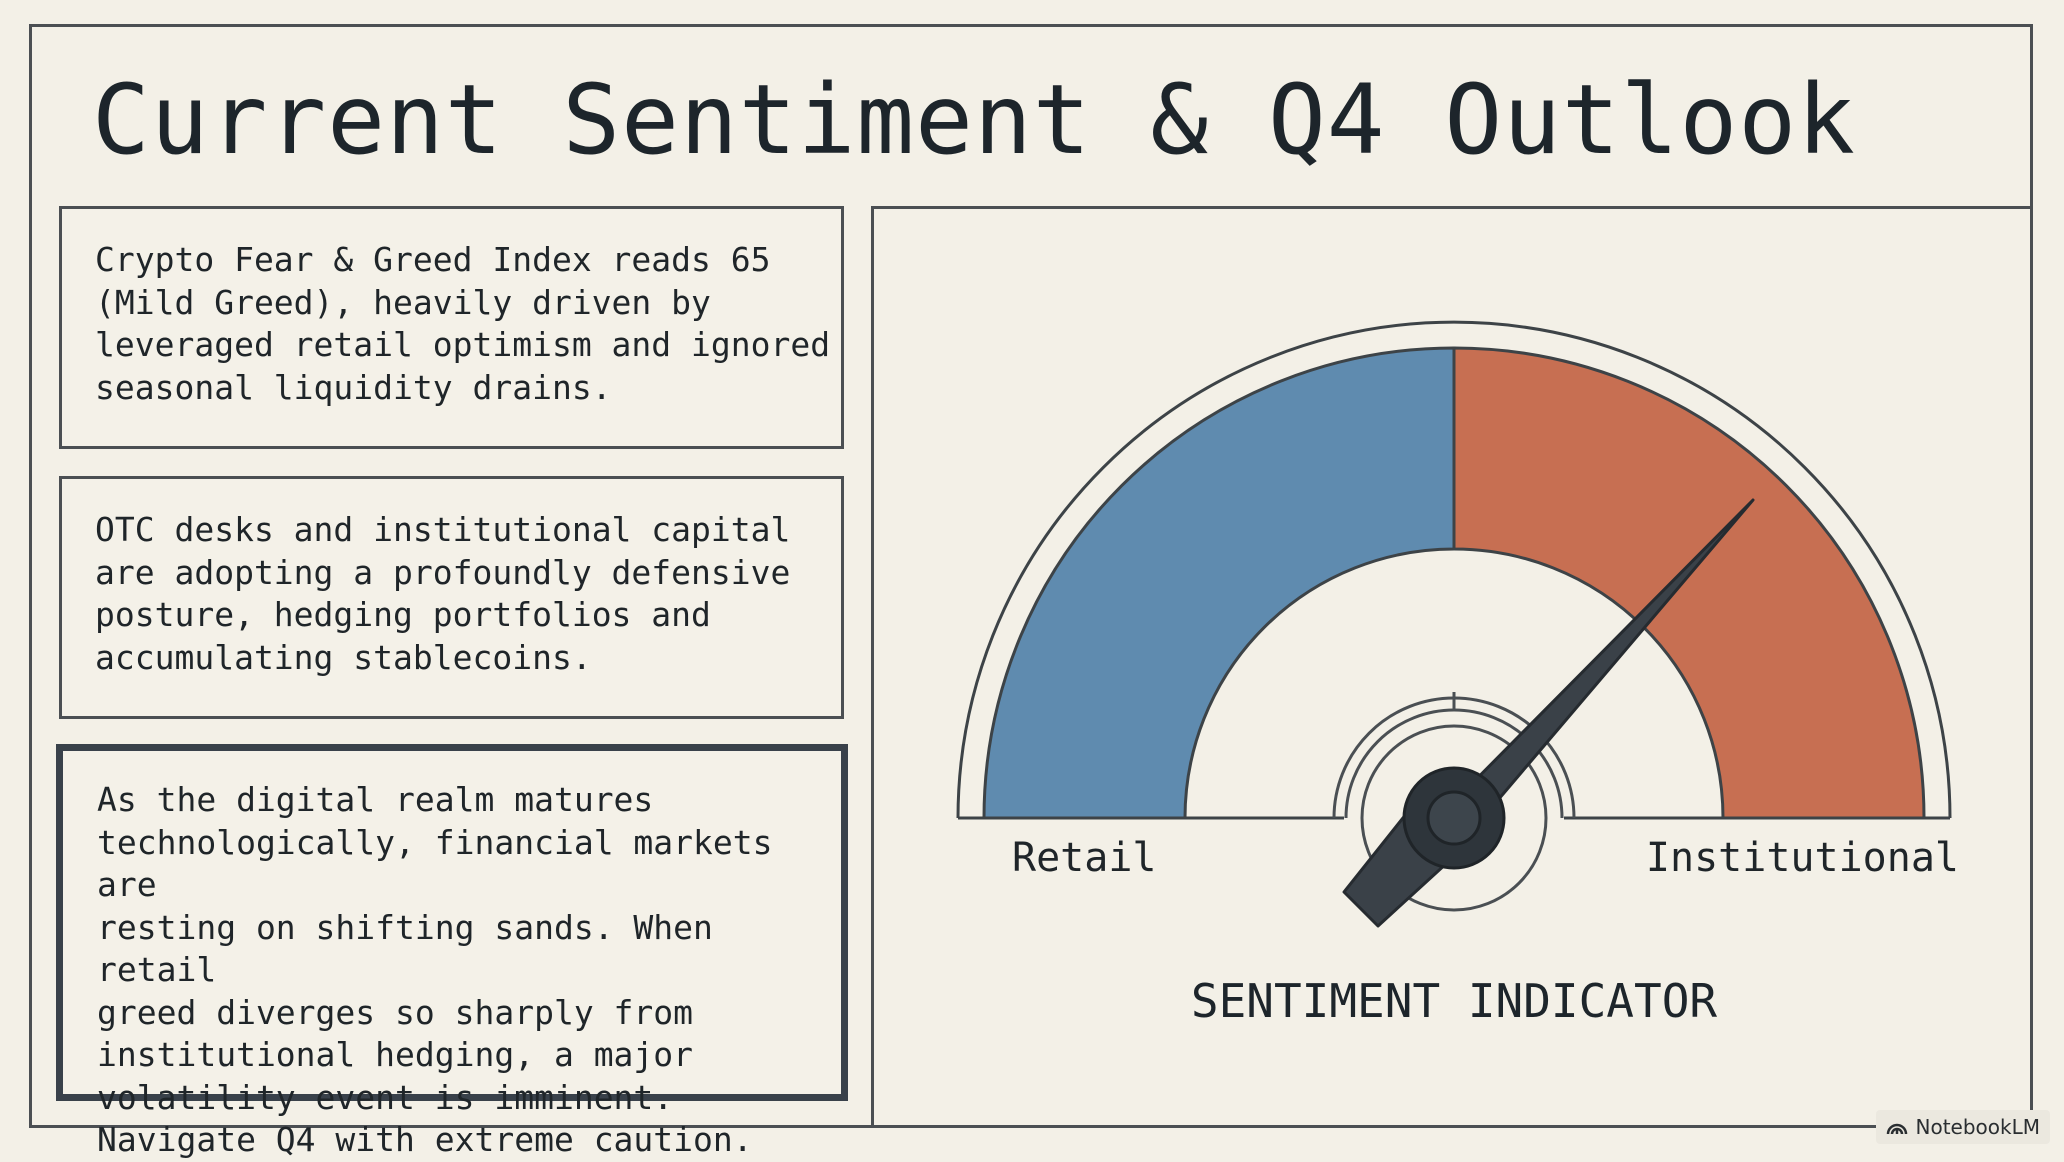 The image size is (2064, 1162). What do you see at coordinates (1802, 858) in the screenshot?
I see `institutional-label: Institutional` at bounding box center [1802, 858].